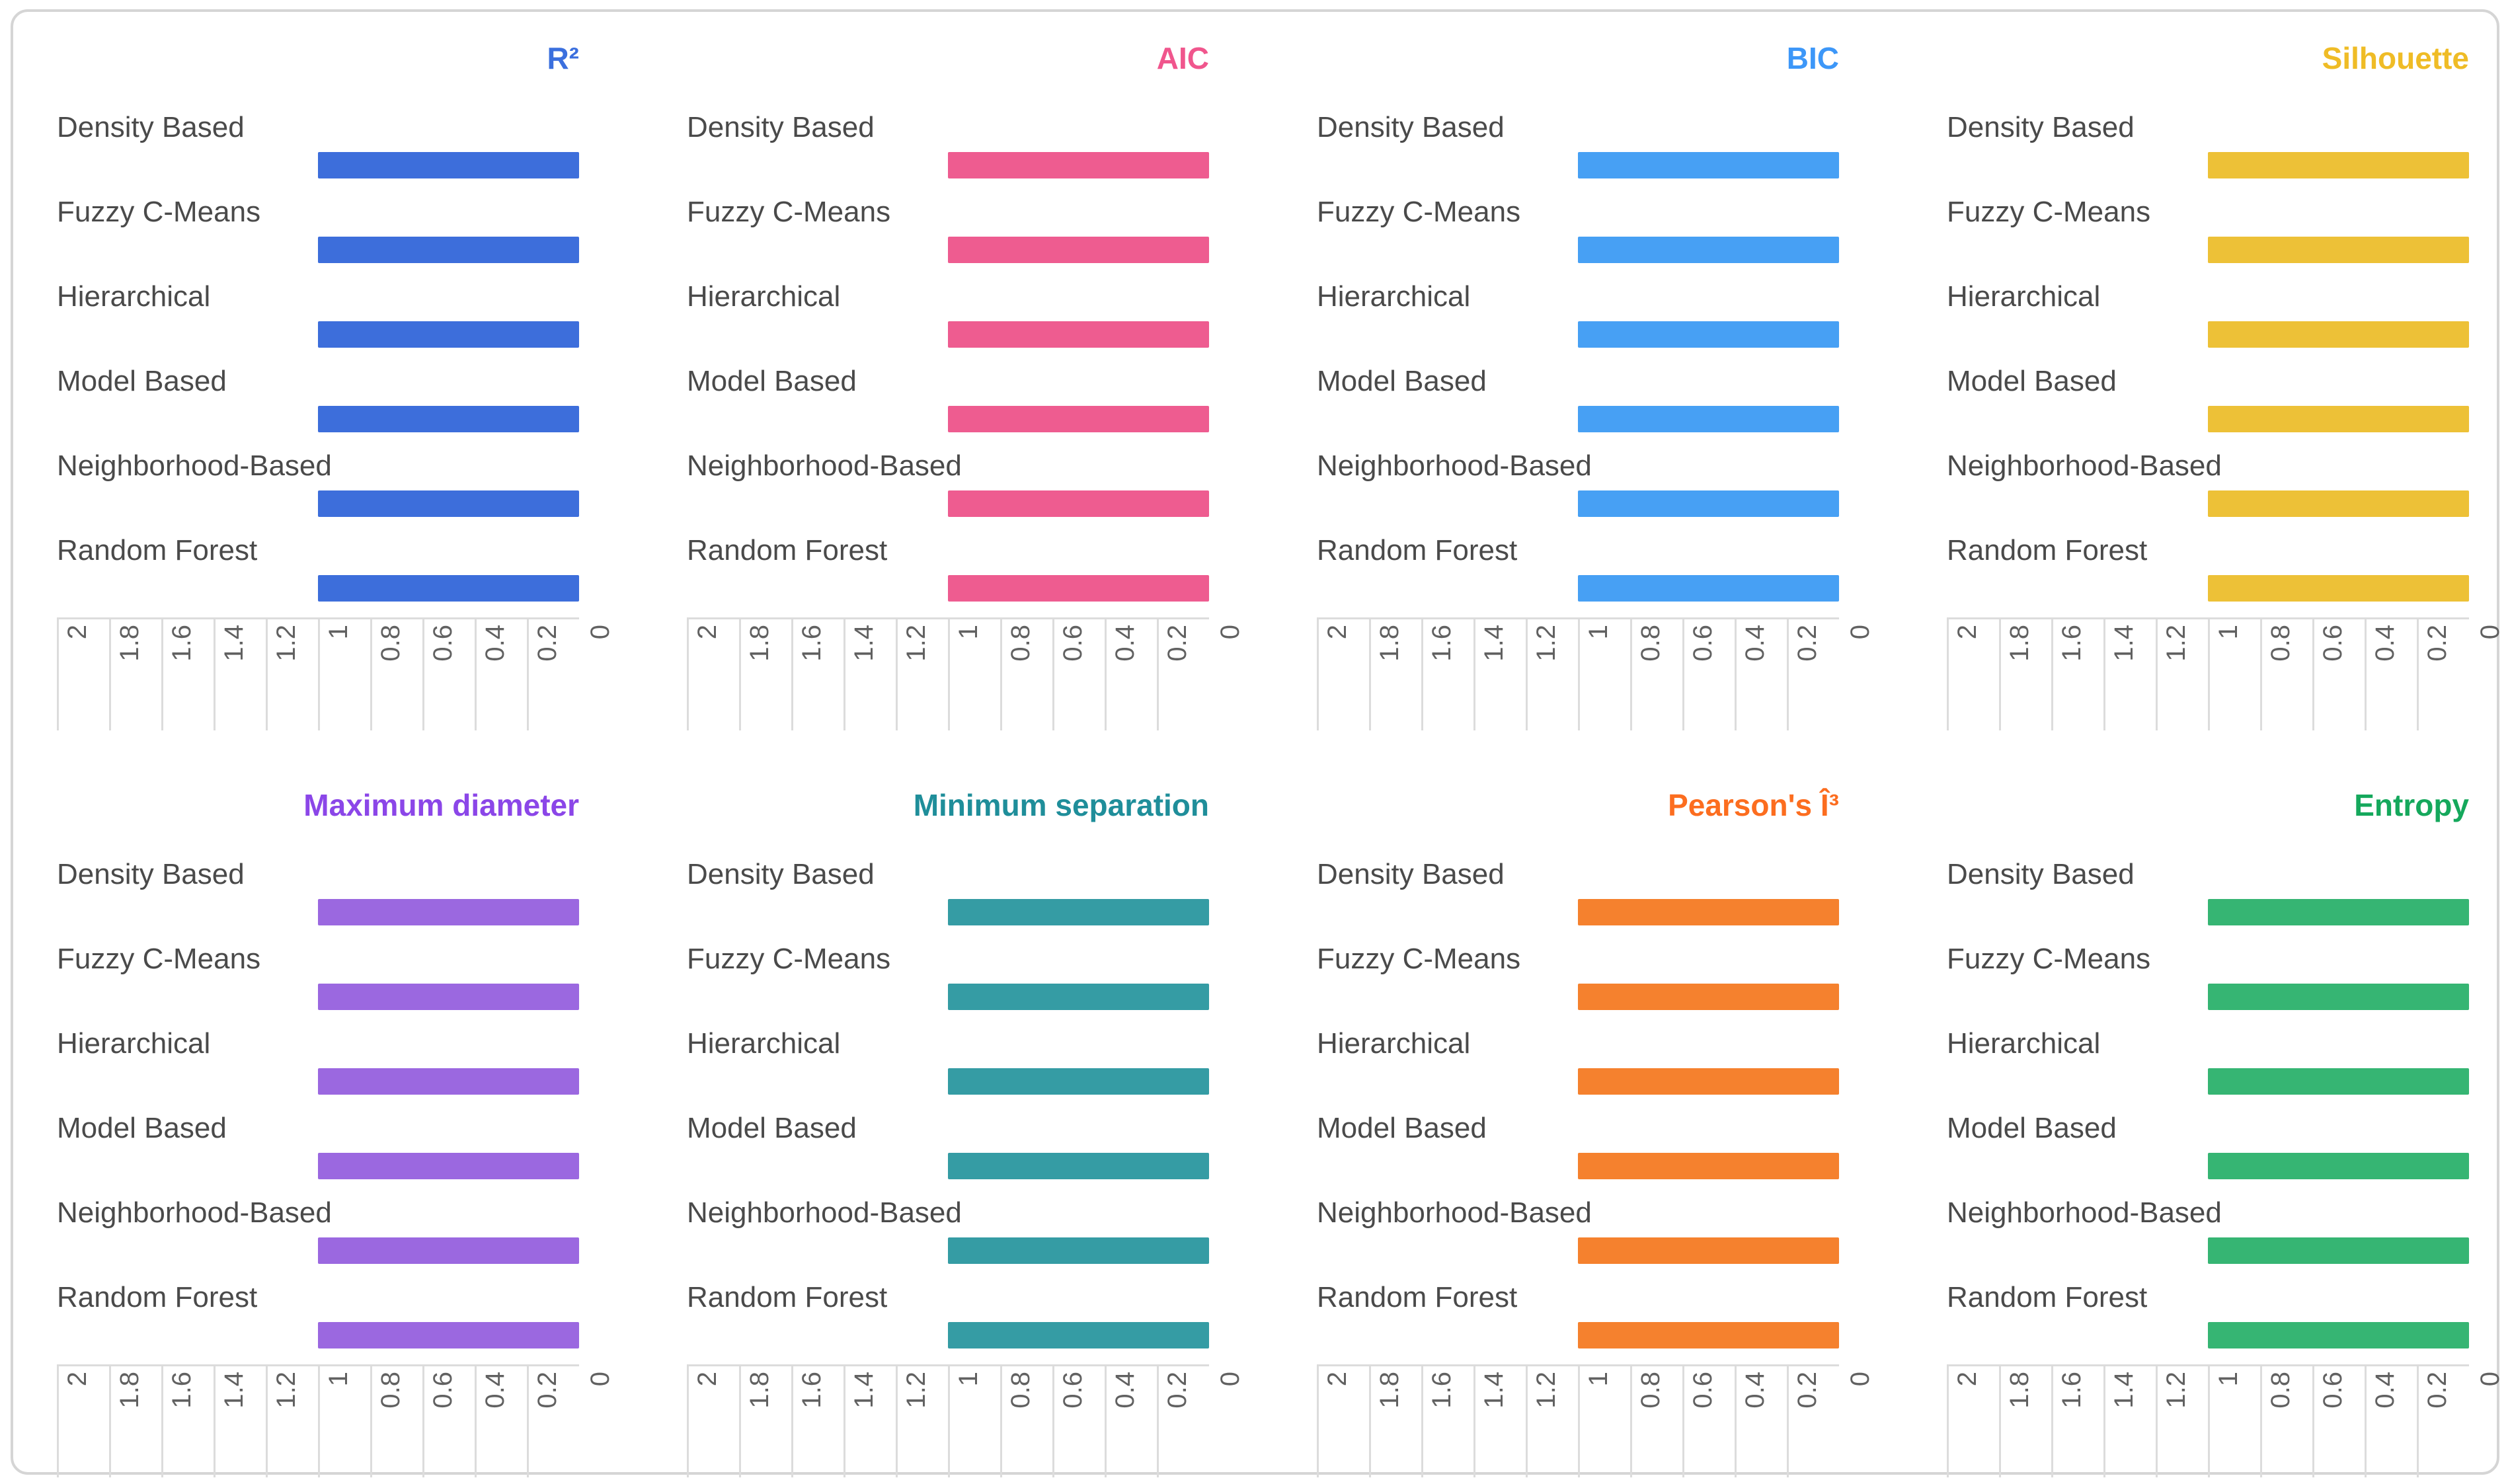 The width and height of the screenshot is (2510, 1484). I want to click on axis-tick-label: 0.2, so click(1807, 1390).